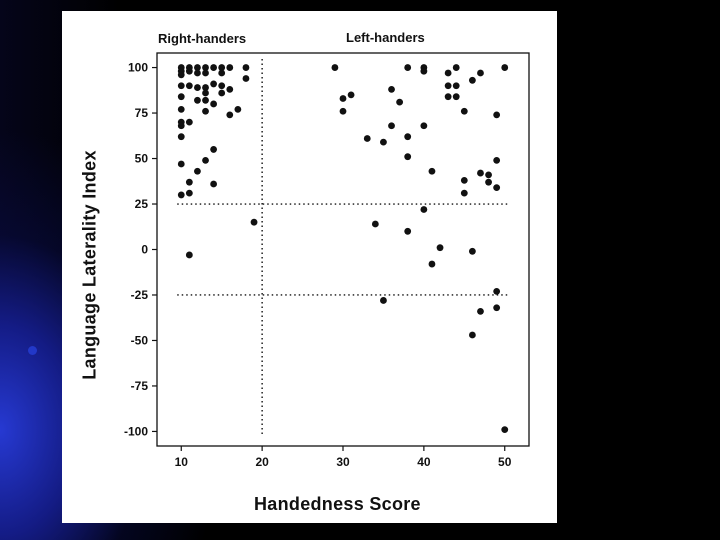  I want to click on x-axis-label: Handedness Score, so click(337, 504).